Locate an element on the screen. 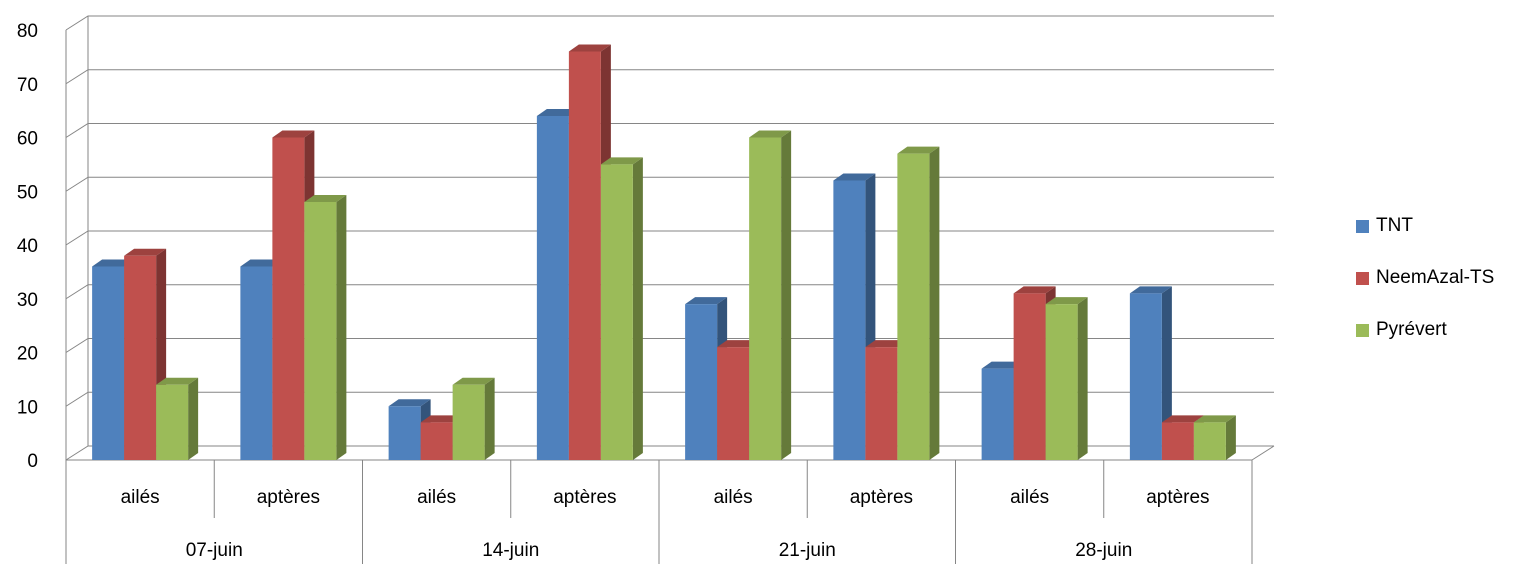  group-label: 21-juin is located at coordinates (807, 550).